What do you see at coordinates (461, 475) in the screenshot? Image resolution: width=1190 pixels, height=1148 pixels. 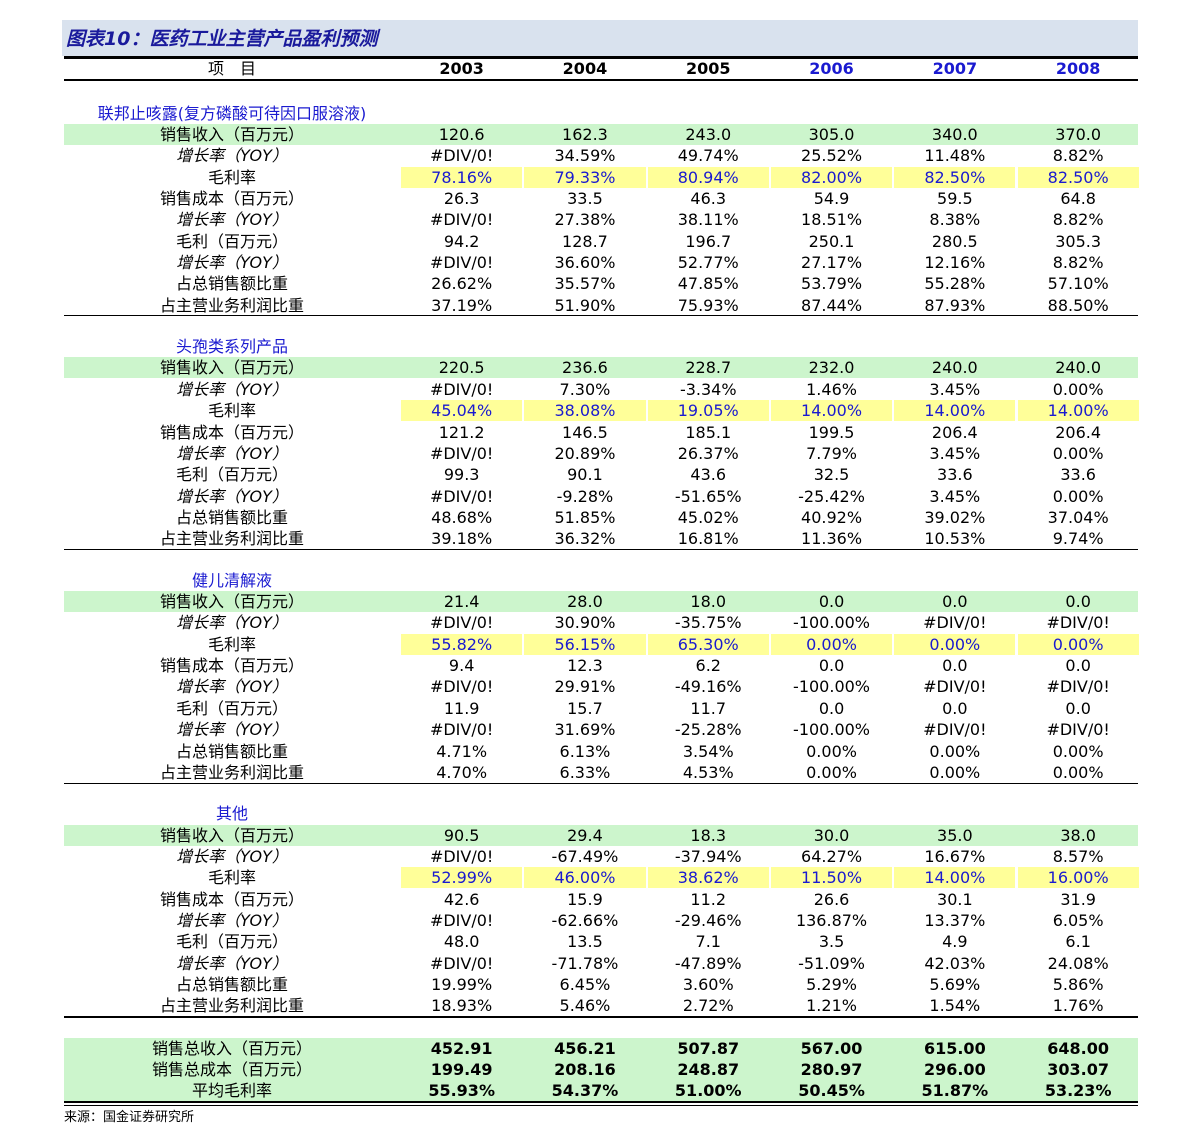 I see `cell-value: 99.3` at bounding box center [461, 475].